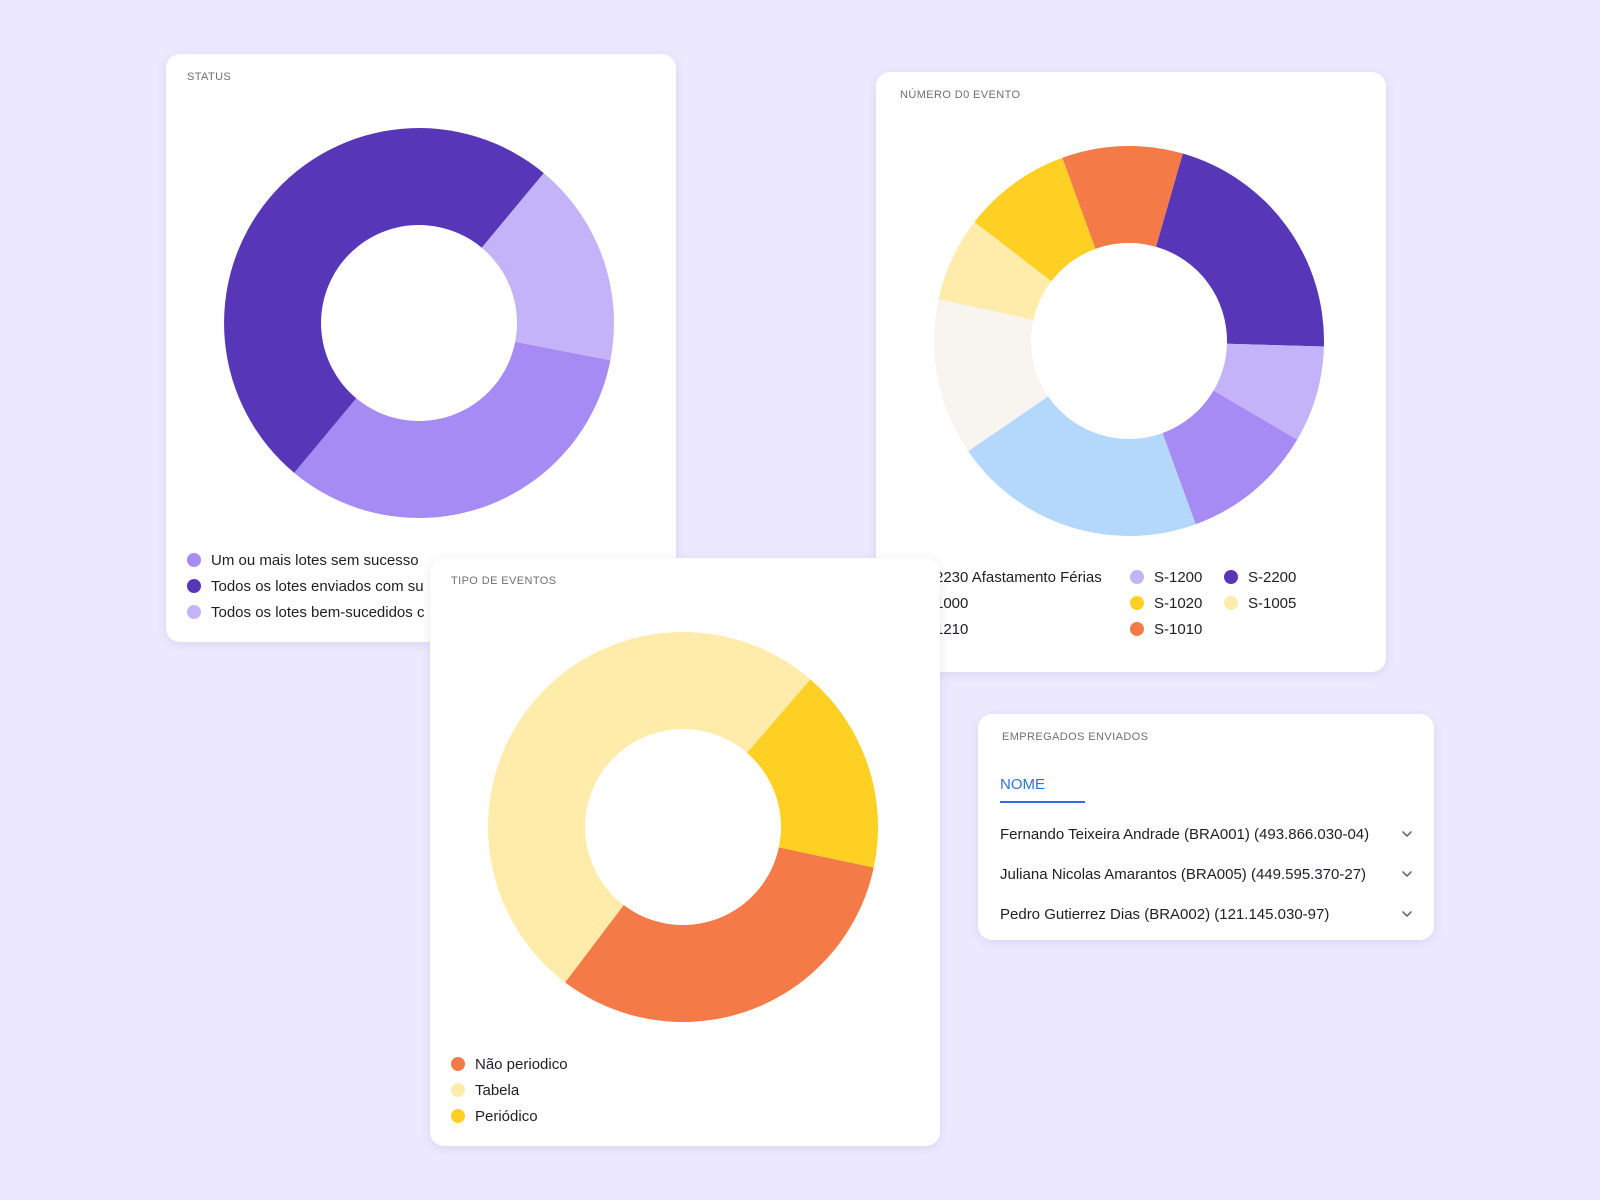 This screenshot has width=1600, height=1200. I want to click on legend-item: S-1020, so click(1177, 603).